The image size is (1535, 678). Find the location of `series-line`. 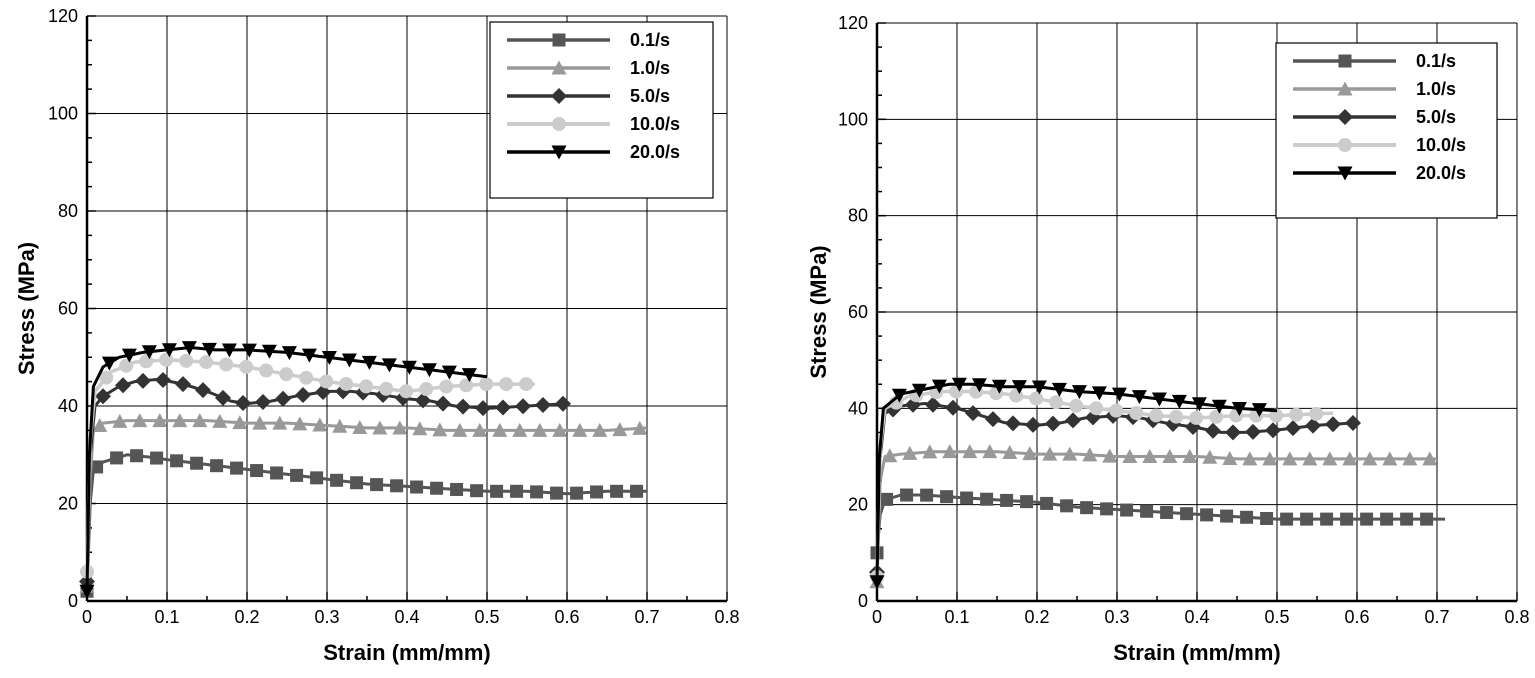

series-line is located at coordinates (1104, 483).